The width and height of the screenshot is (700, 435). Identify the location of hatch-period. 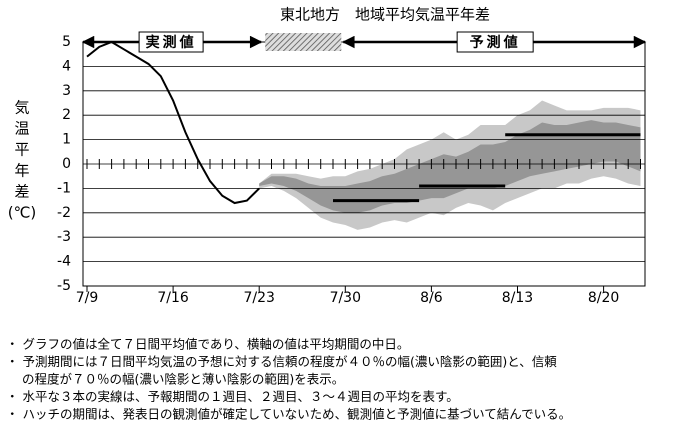
(303, 42).